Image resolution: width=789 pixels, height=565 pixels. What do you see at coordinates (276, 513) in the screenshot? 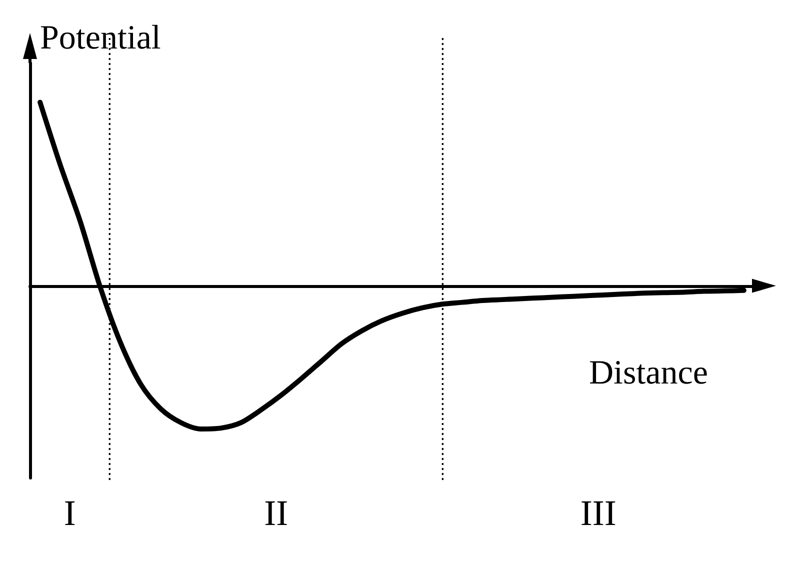
I see `text: II` at bounding box center [276, 513].